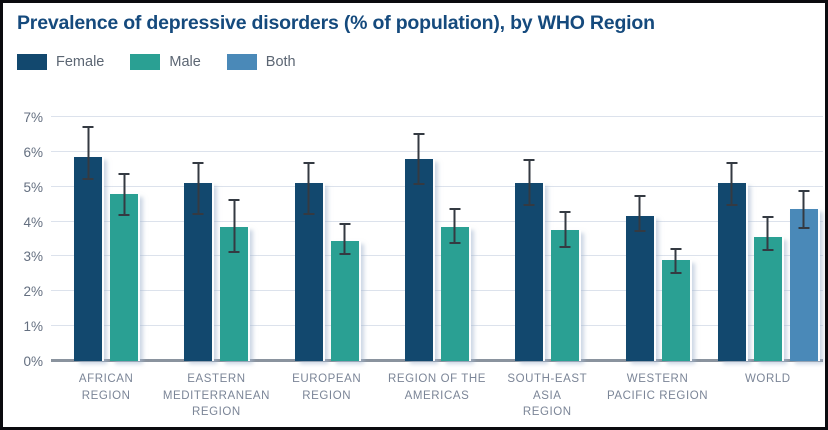 This screenshot has height=430, width=828. What do you see at coordinates (261, 62) in the screenshot?
I see `legend-item-both: Both` at bounding box center [261, 62].